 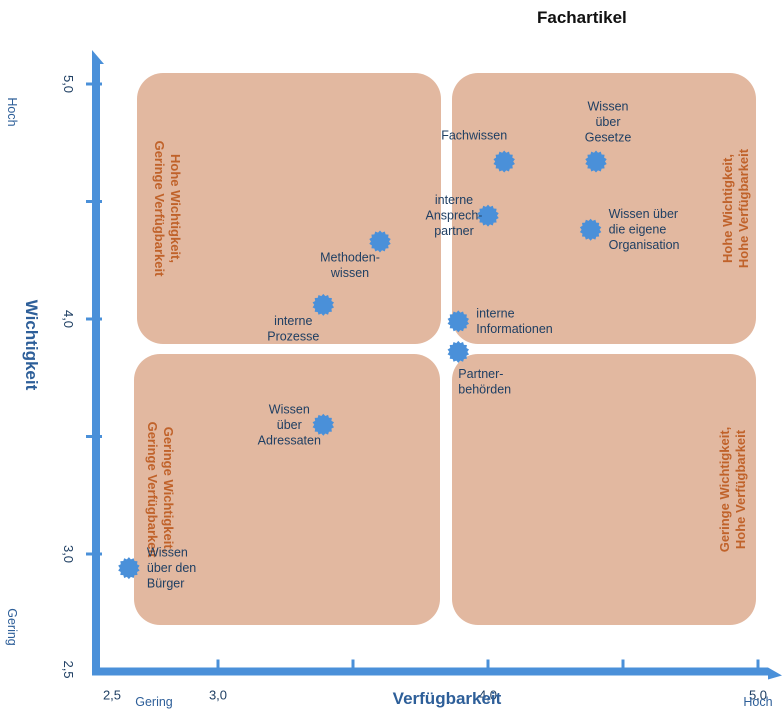 What do you see at coordinates (96, 370) in the screenshot?
I see `y-axis-line` at bounding box center [96, 370].